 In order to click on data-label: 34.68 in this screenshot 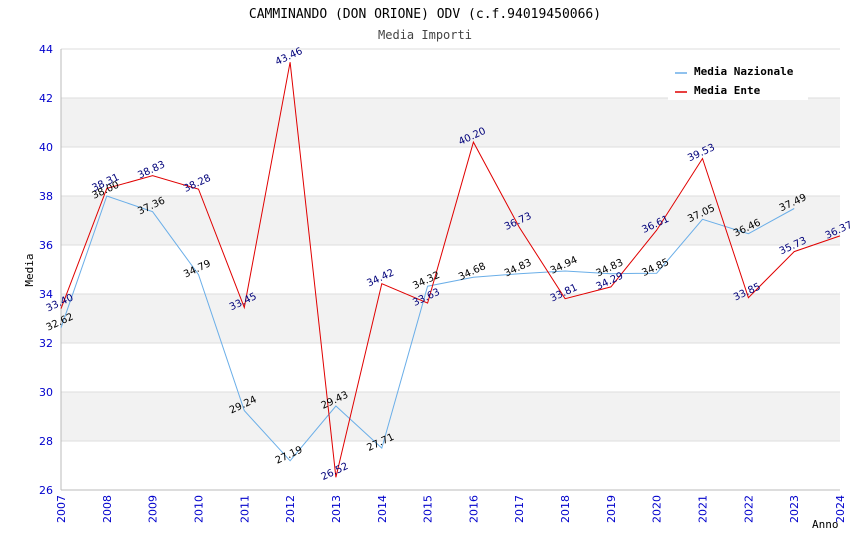, I will do `click(472, 272)`.